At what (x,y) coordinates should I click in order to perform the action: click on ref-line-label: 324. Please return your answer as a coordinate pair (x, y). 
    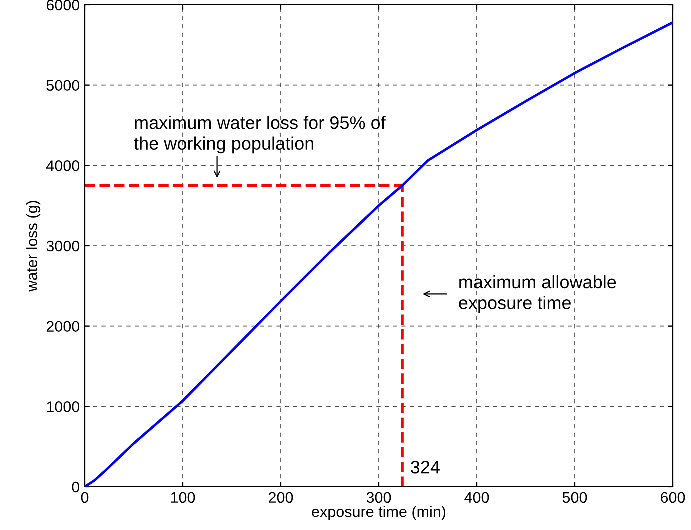
    Looking at the image, I should click on (425, 467).